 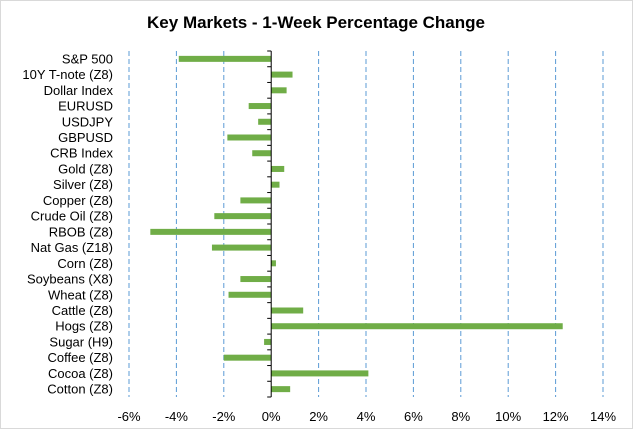 I want to click on x-tick-label: 14%, so click(x=603, y=416).